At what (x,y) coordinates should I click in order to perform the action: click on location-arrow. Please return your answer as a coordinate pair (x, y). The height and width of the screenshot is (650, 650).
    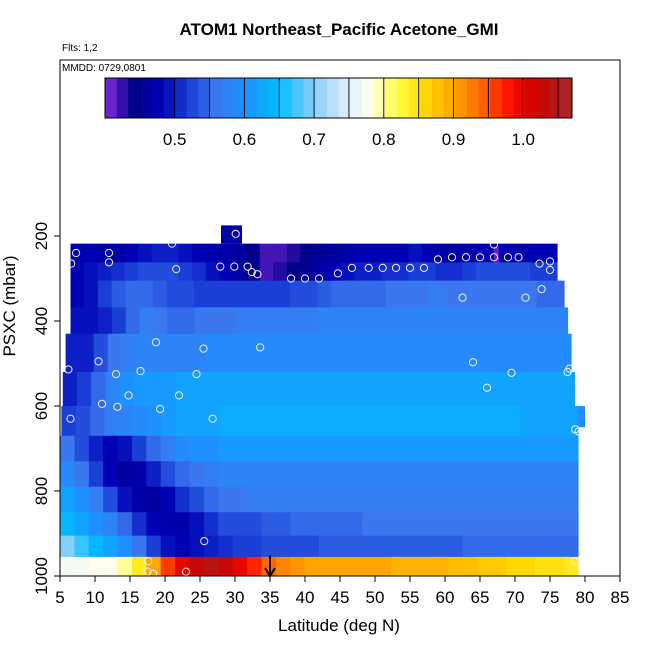
    Looking at the image, I should click on (270, 566).